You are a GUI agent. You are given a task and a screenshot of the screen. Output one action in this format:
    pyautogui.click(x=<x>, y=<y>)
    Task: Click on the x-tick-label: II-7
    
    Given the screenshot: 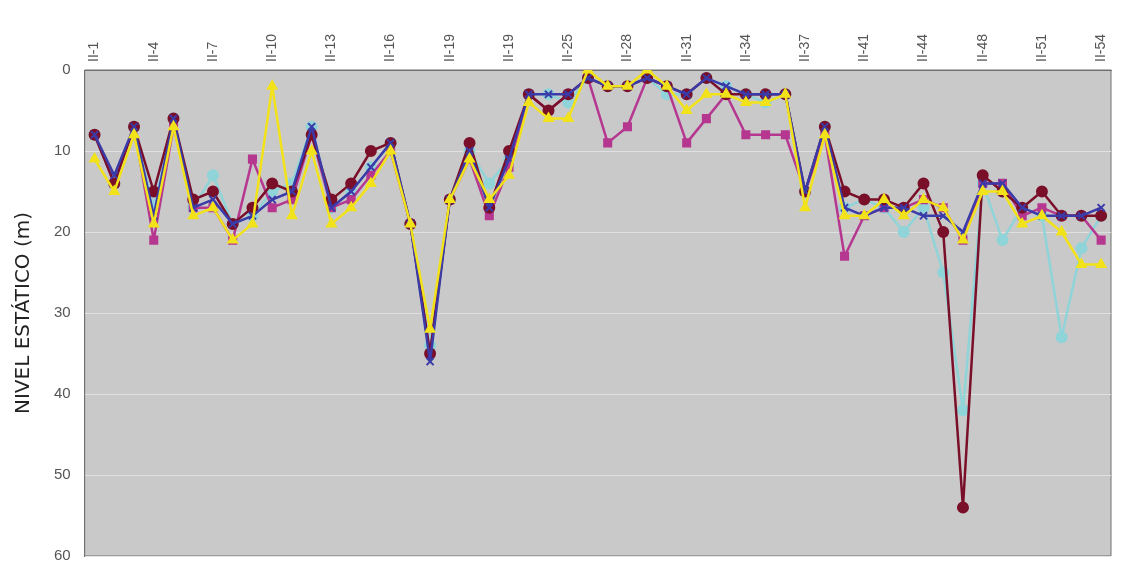 What is the action you would take?
    pyautogui.click(x=211, y=51)
    